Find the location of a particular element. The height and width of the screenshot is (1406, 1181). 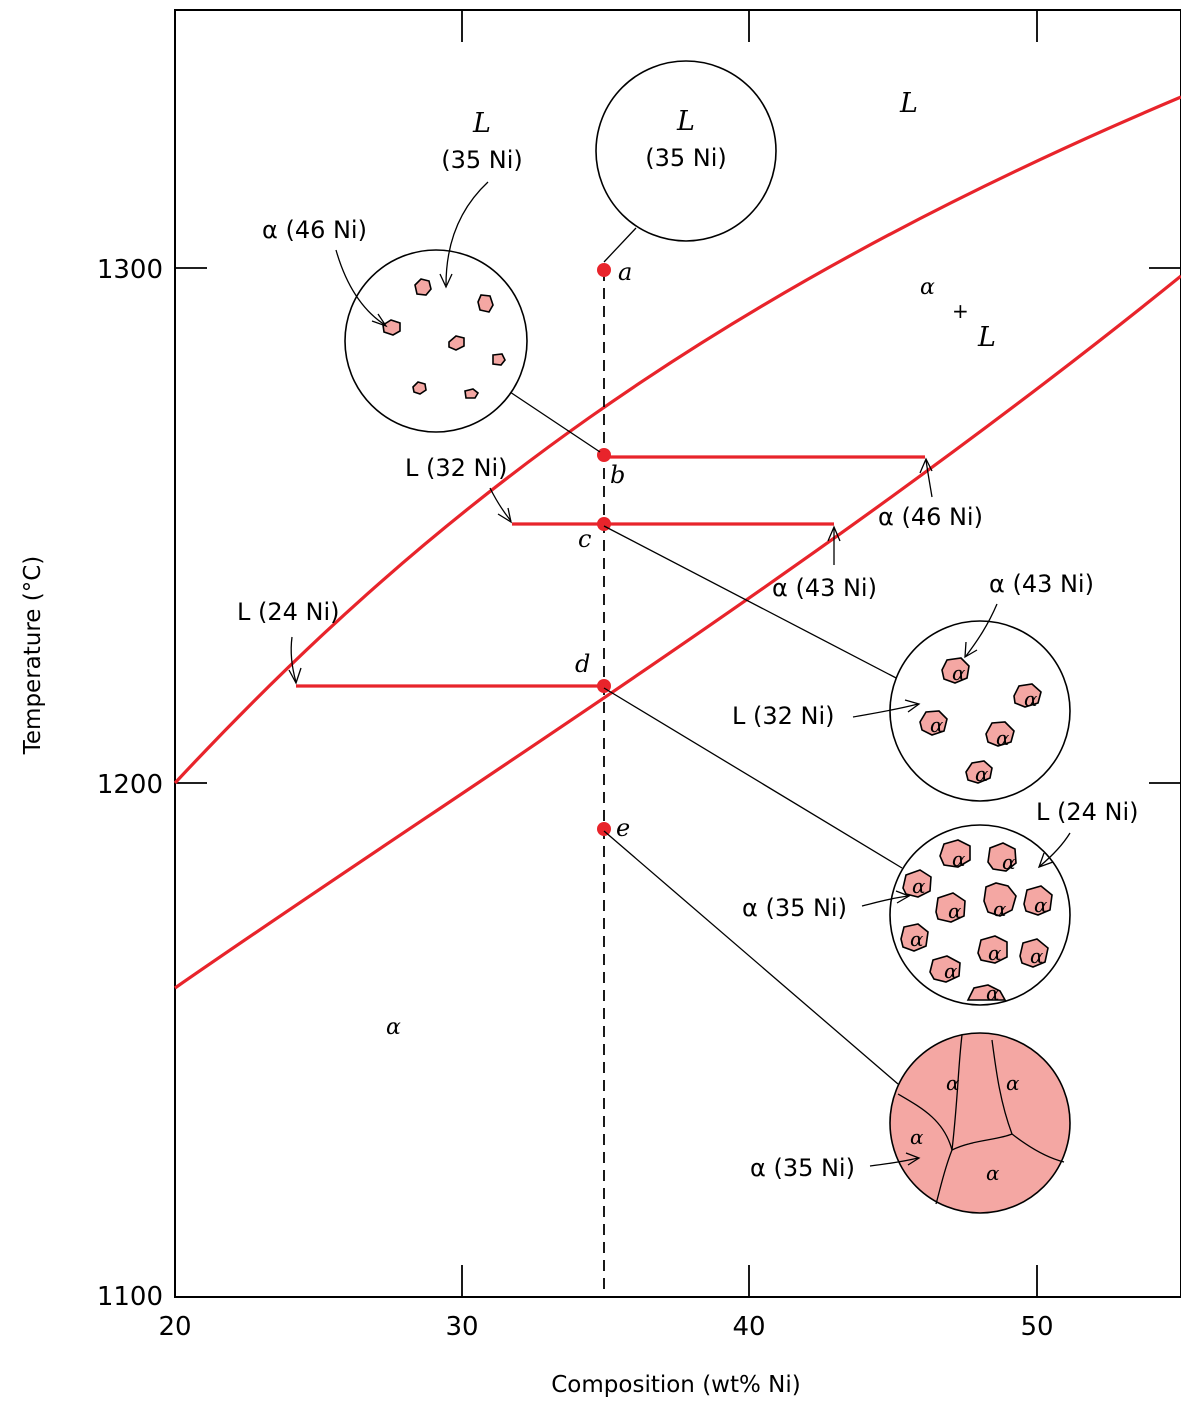

y-tick-1200: 1200 is located at coordinates (130, 785).